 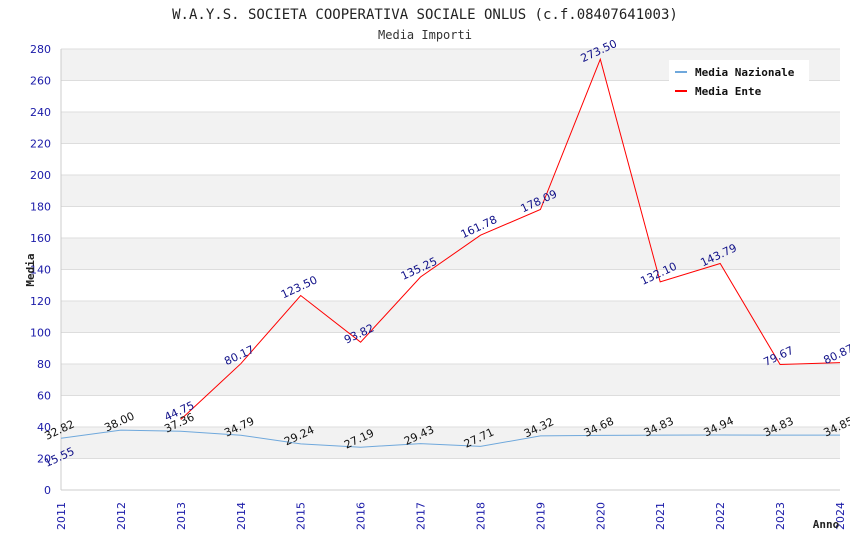 I want to click on legend: Media Nazionale Media Ente, so click(x=739, y=80).